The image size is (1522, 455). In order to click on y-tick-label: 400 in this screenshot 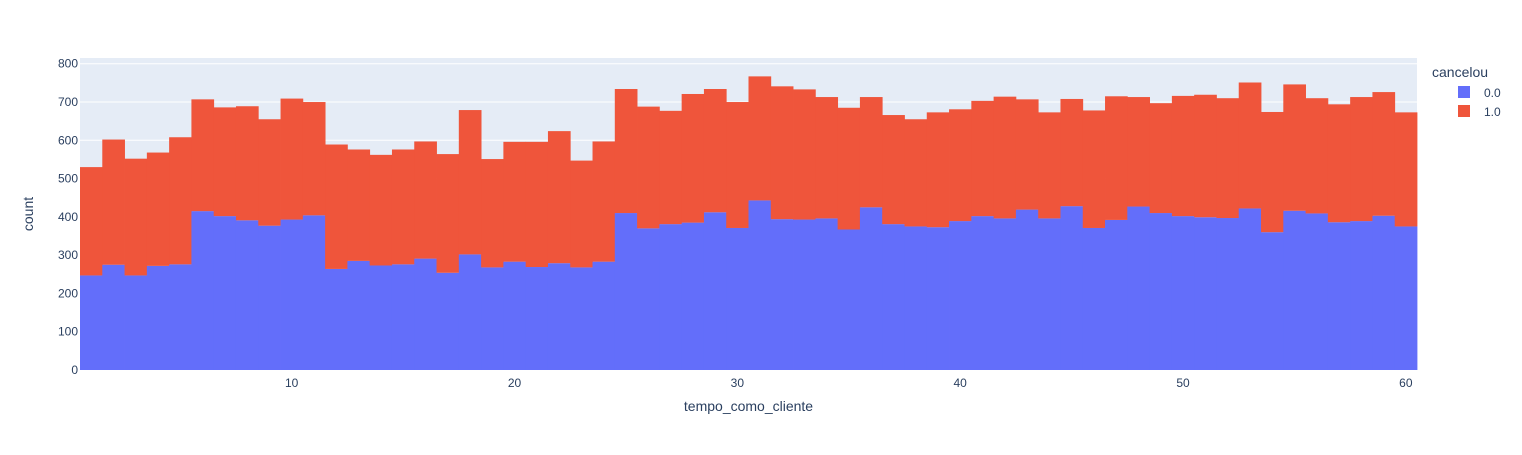, I will do `click(68, 217)`.